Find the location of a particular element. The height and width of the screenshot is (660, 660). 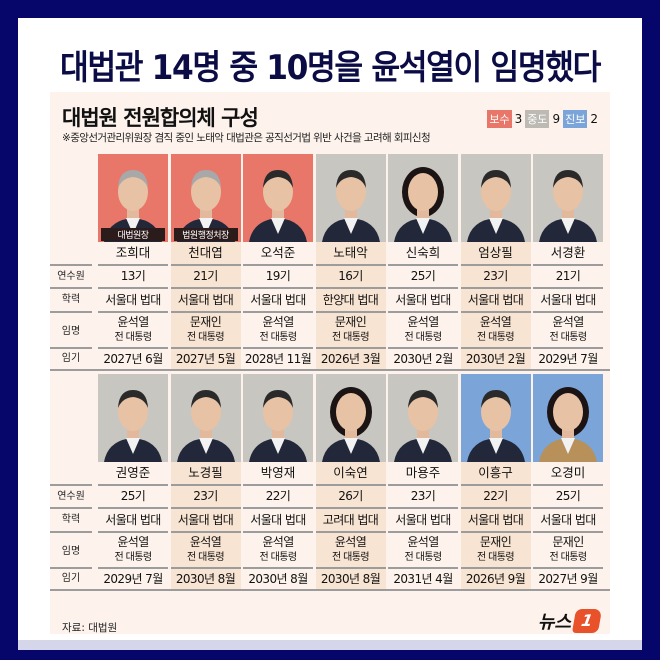

justice-card: 신숙희 25기 서울대 법대 윤석열 전 대통령 2030년 2월 is located at coordinates (423, 261).